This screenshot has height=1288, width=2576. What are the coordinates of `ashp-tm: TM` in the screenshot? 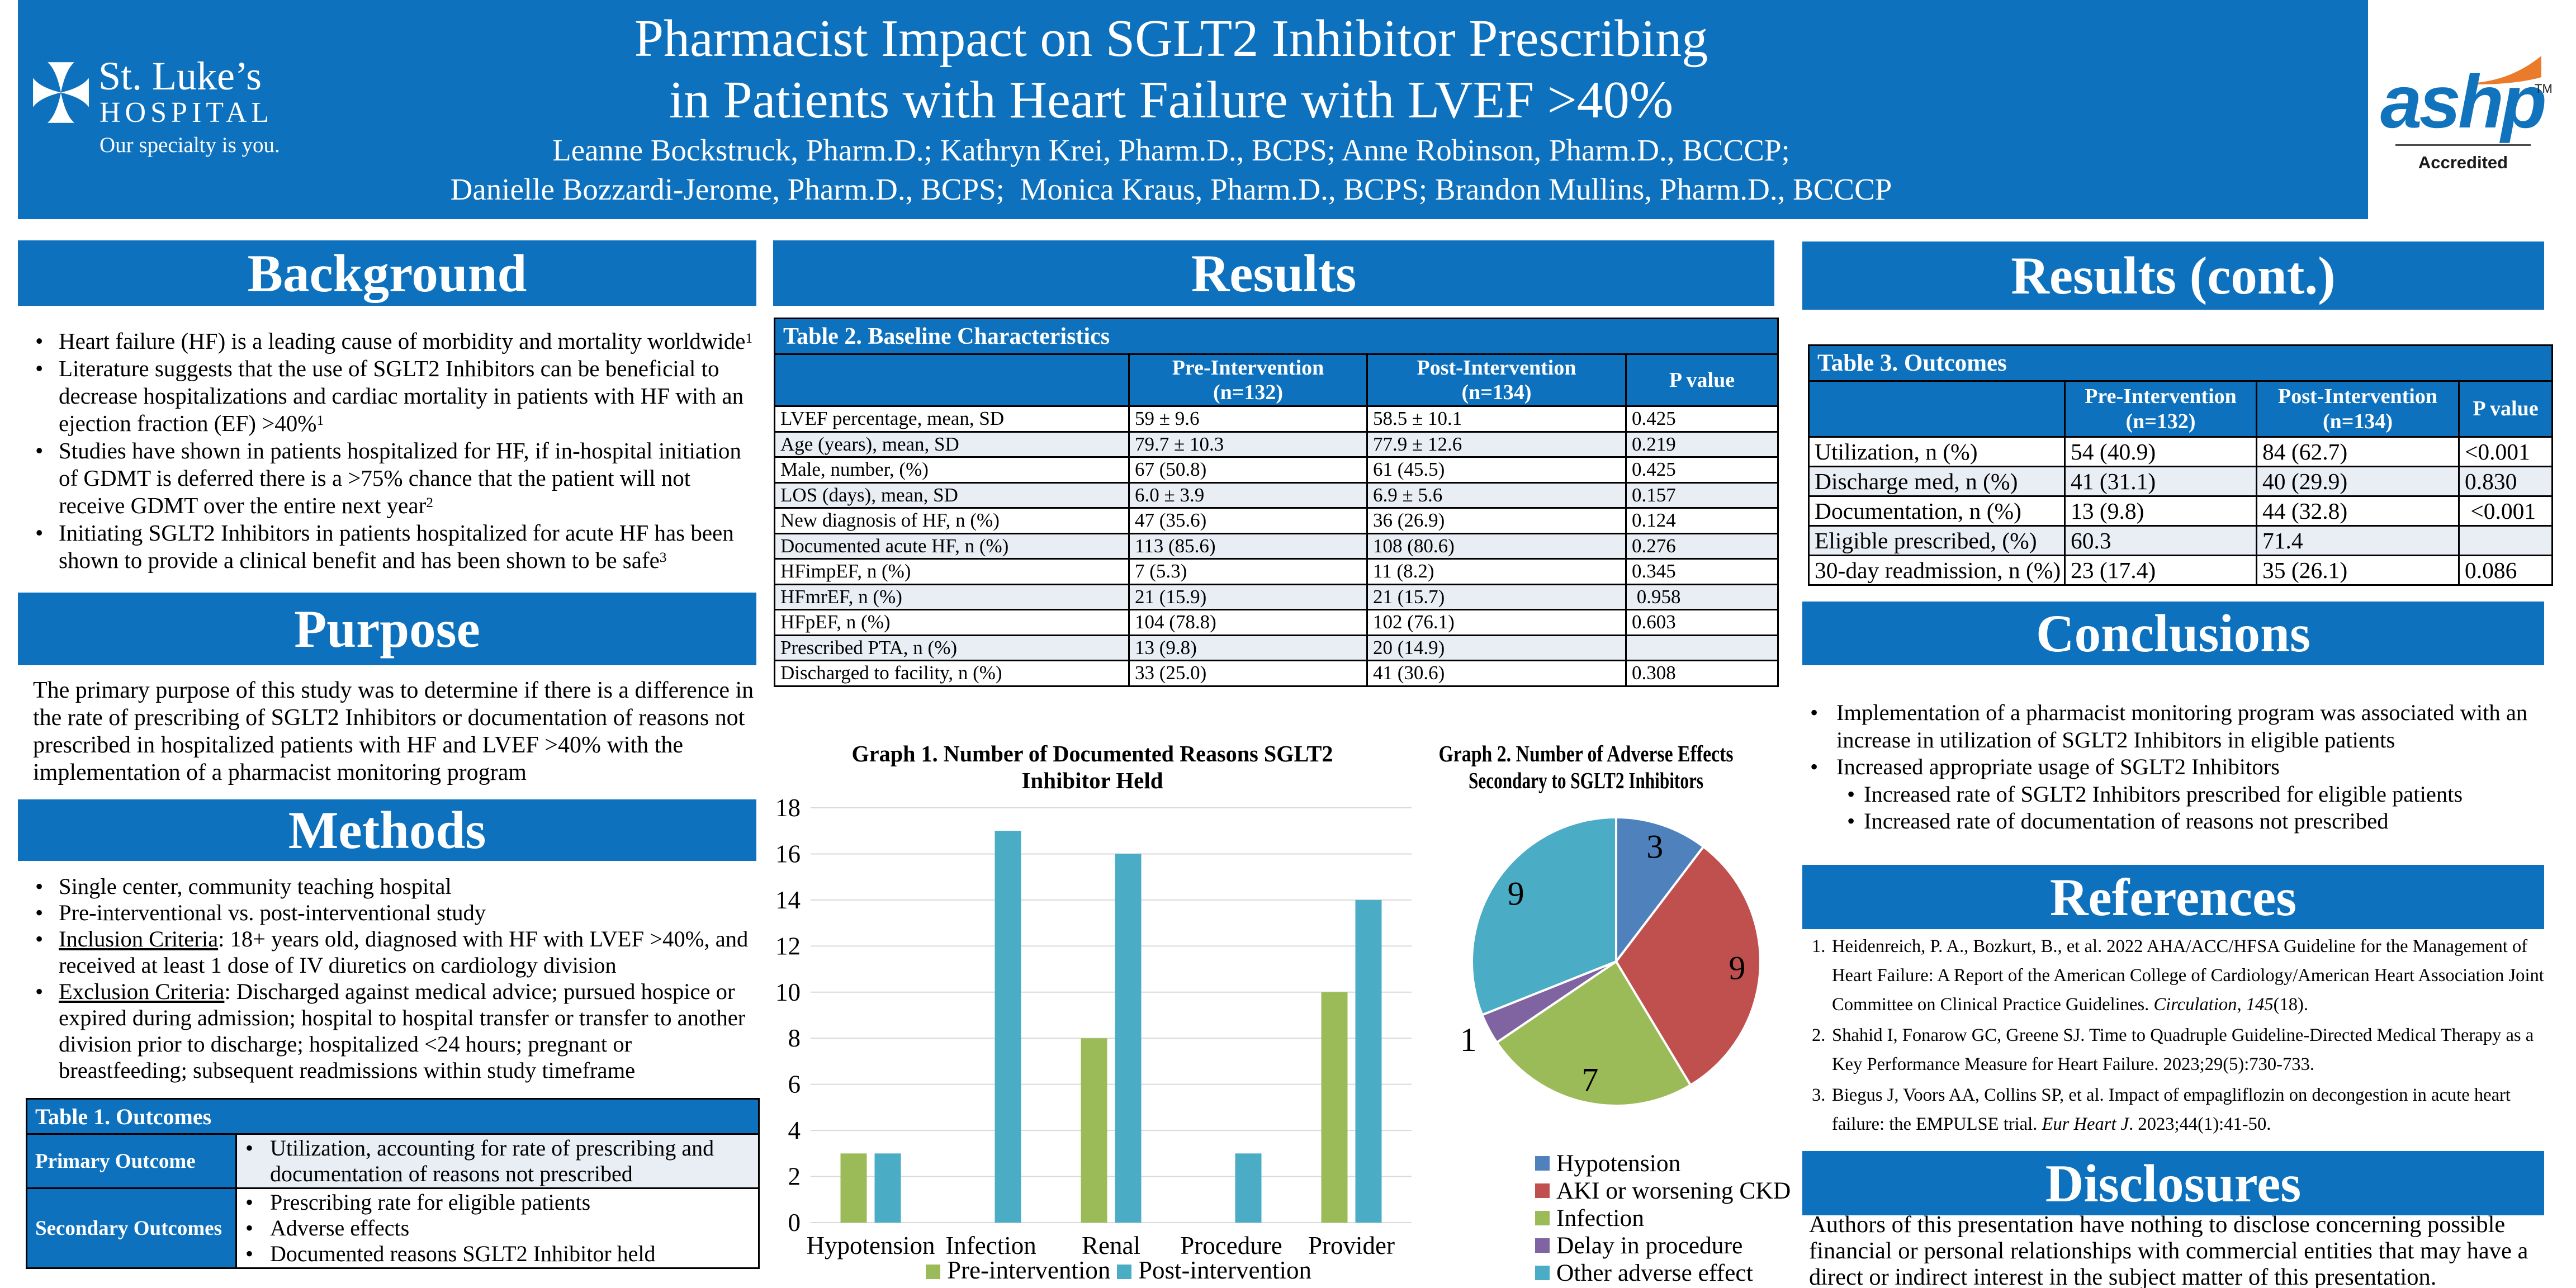 It's located at (2544, 89).